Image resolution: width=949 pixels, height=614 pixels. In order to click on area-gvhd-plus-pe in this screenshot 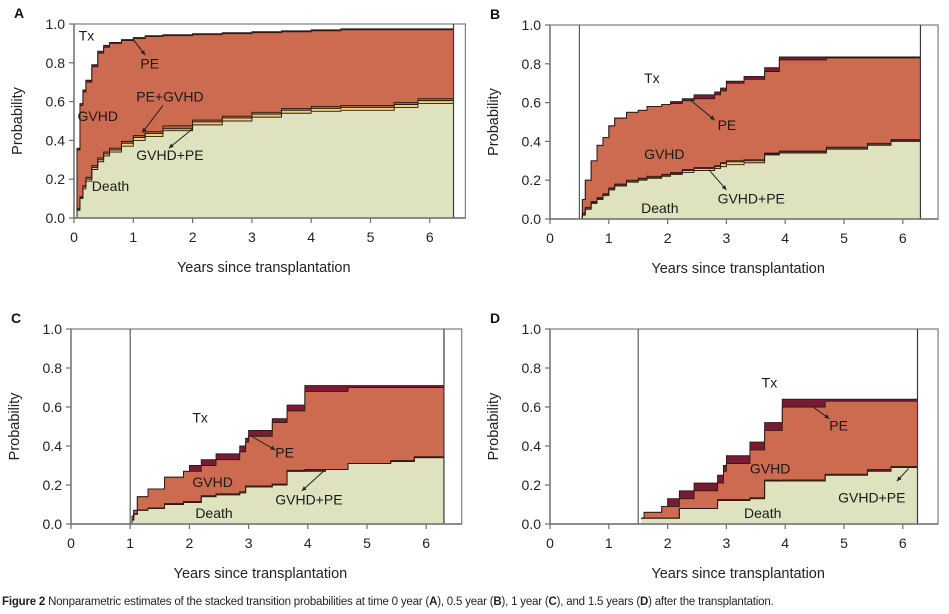, I will do `click(264, 159)`.